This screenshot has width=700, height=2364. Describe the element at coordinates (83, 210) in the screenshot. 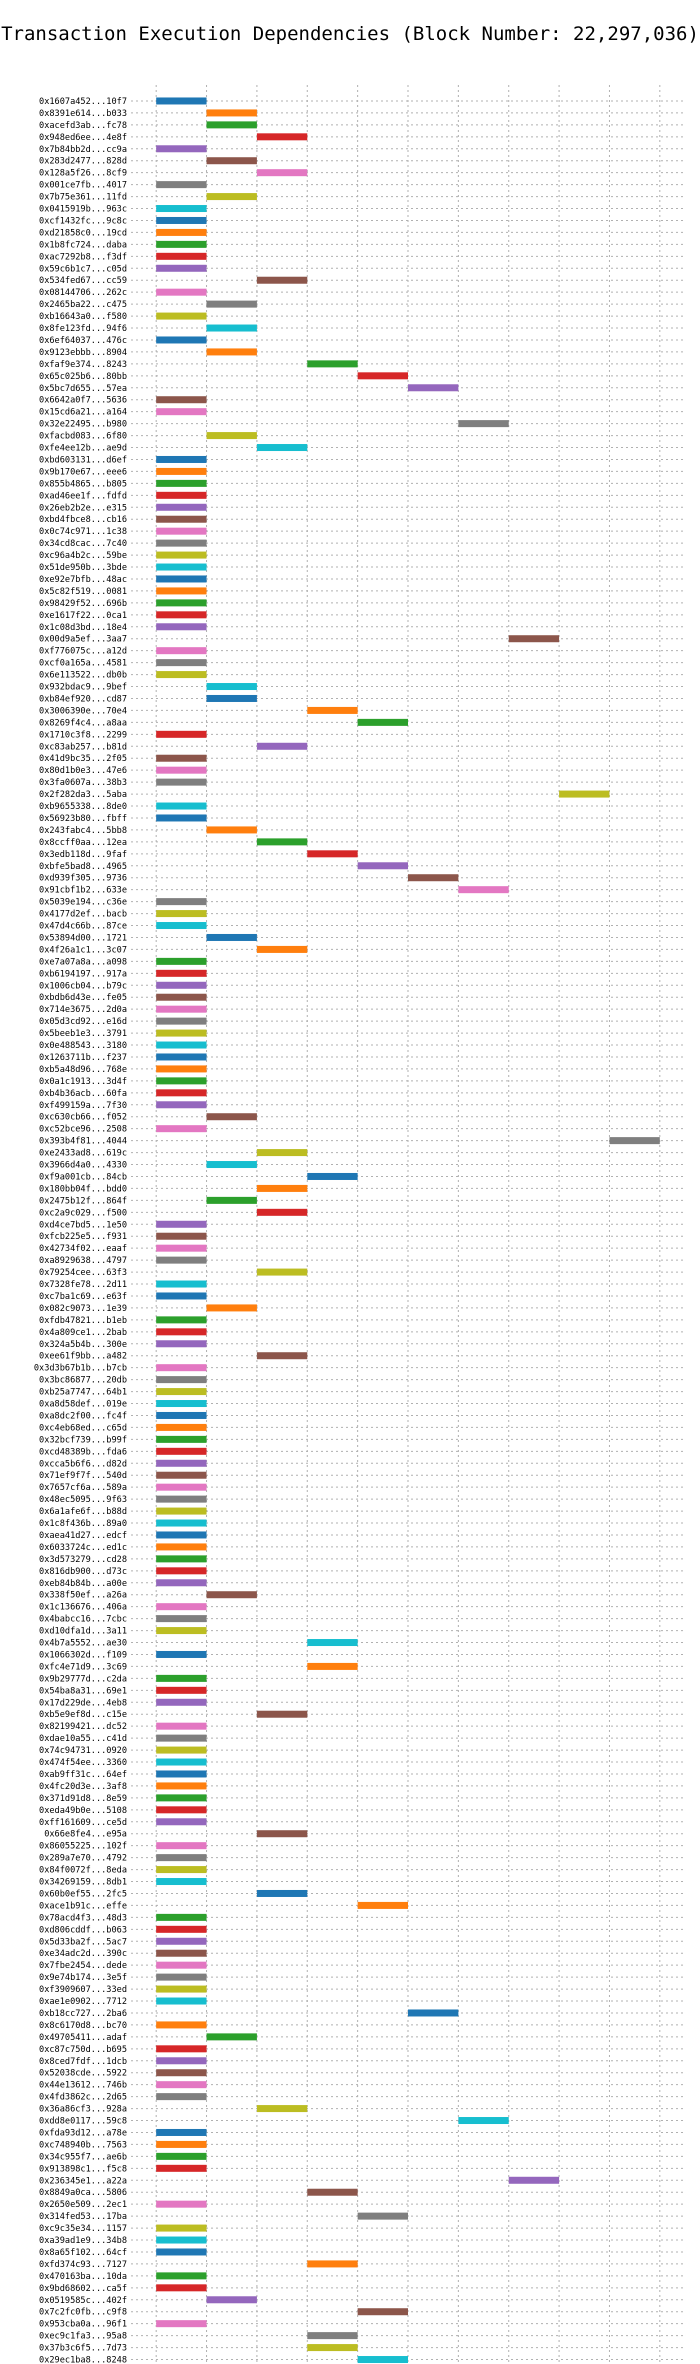

I see `tx-label: 0x0415919b...963c` at that location.